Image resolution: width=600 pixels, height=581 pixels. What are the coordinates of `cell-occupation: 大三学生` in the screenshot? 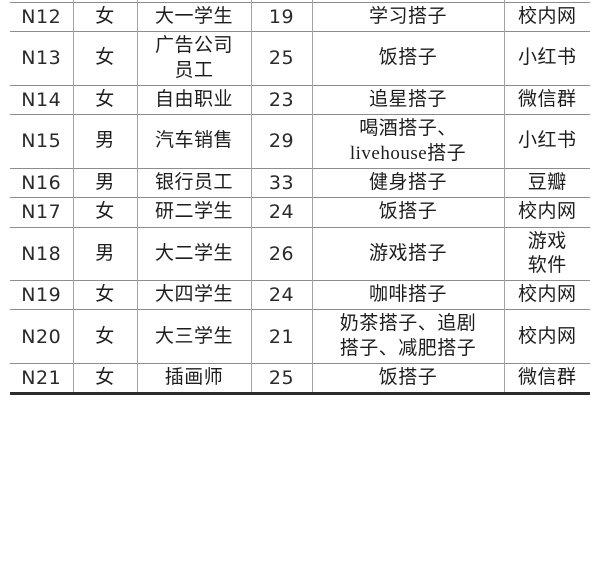 It's located at (194, 336).